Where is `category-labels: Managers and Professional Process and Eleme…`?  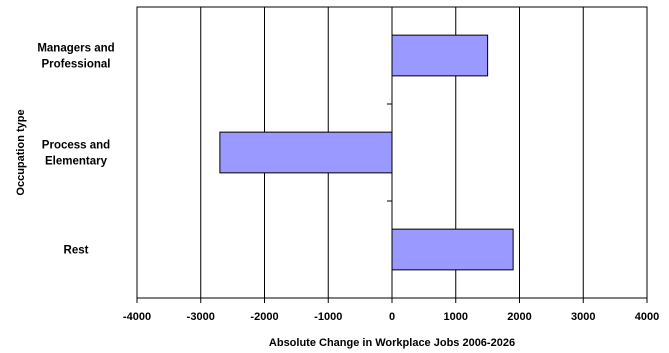
category-labels: Managers and Professional Process and Eleme… is located at coordinates (75, 150).